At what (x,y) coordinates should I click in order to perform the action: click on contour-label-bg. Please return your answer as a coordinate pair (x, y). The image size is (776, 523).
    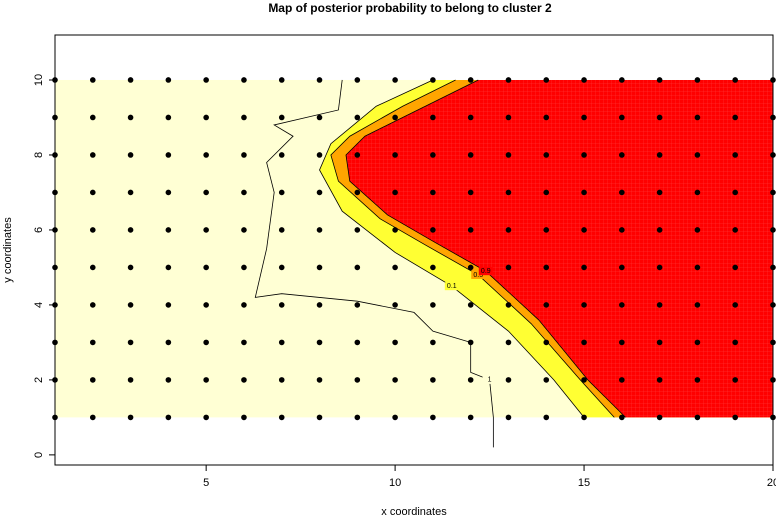
    Looking at the image, I should click on (489, 379).